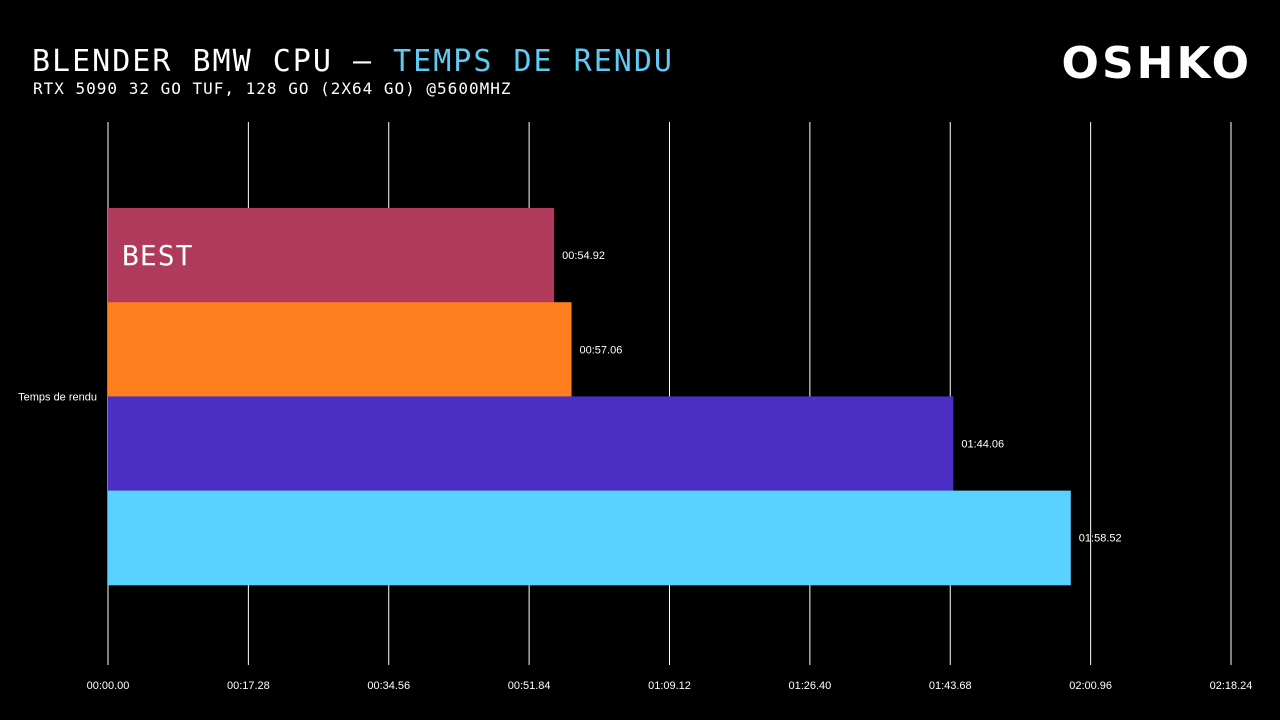 This screenshot has height=720, width=1280. Describe the element at coordinates (601, 350) in the screenshot. I see `bar-value-label: 00:57.06` at that location.